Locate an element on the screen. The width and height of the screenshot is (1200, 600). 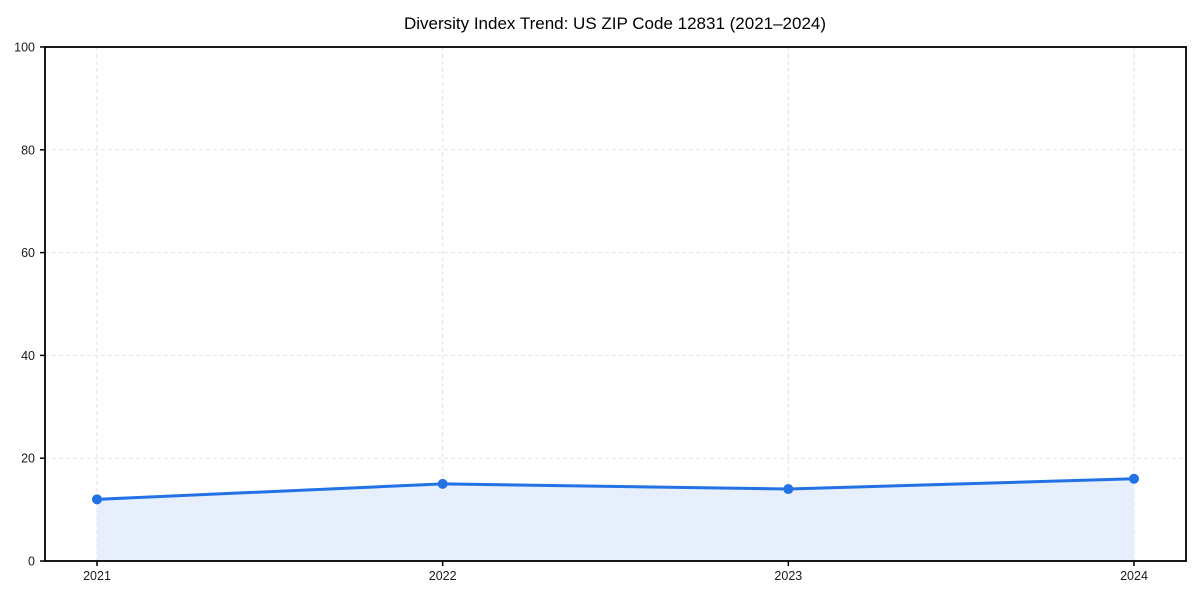
y-tick-label: 60 is located at coordinates (28, 253).